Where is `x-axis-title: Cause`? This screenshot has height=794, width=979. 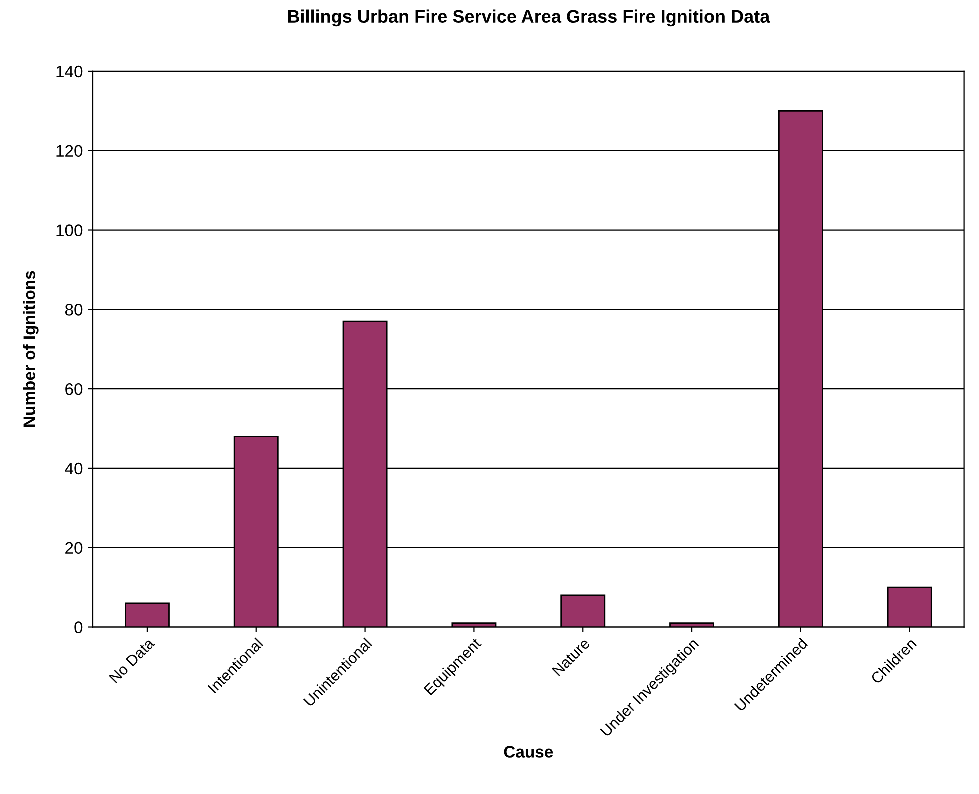 x-axis-title: Cause is located at coordinates (529, 752).